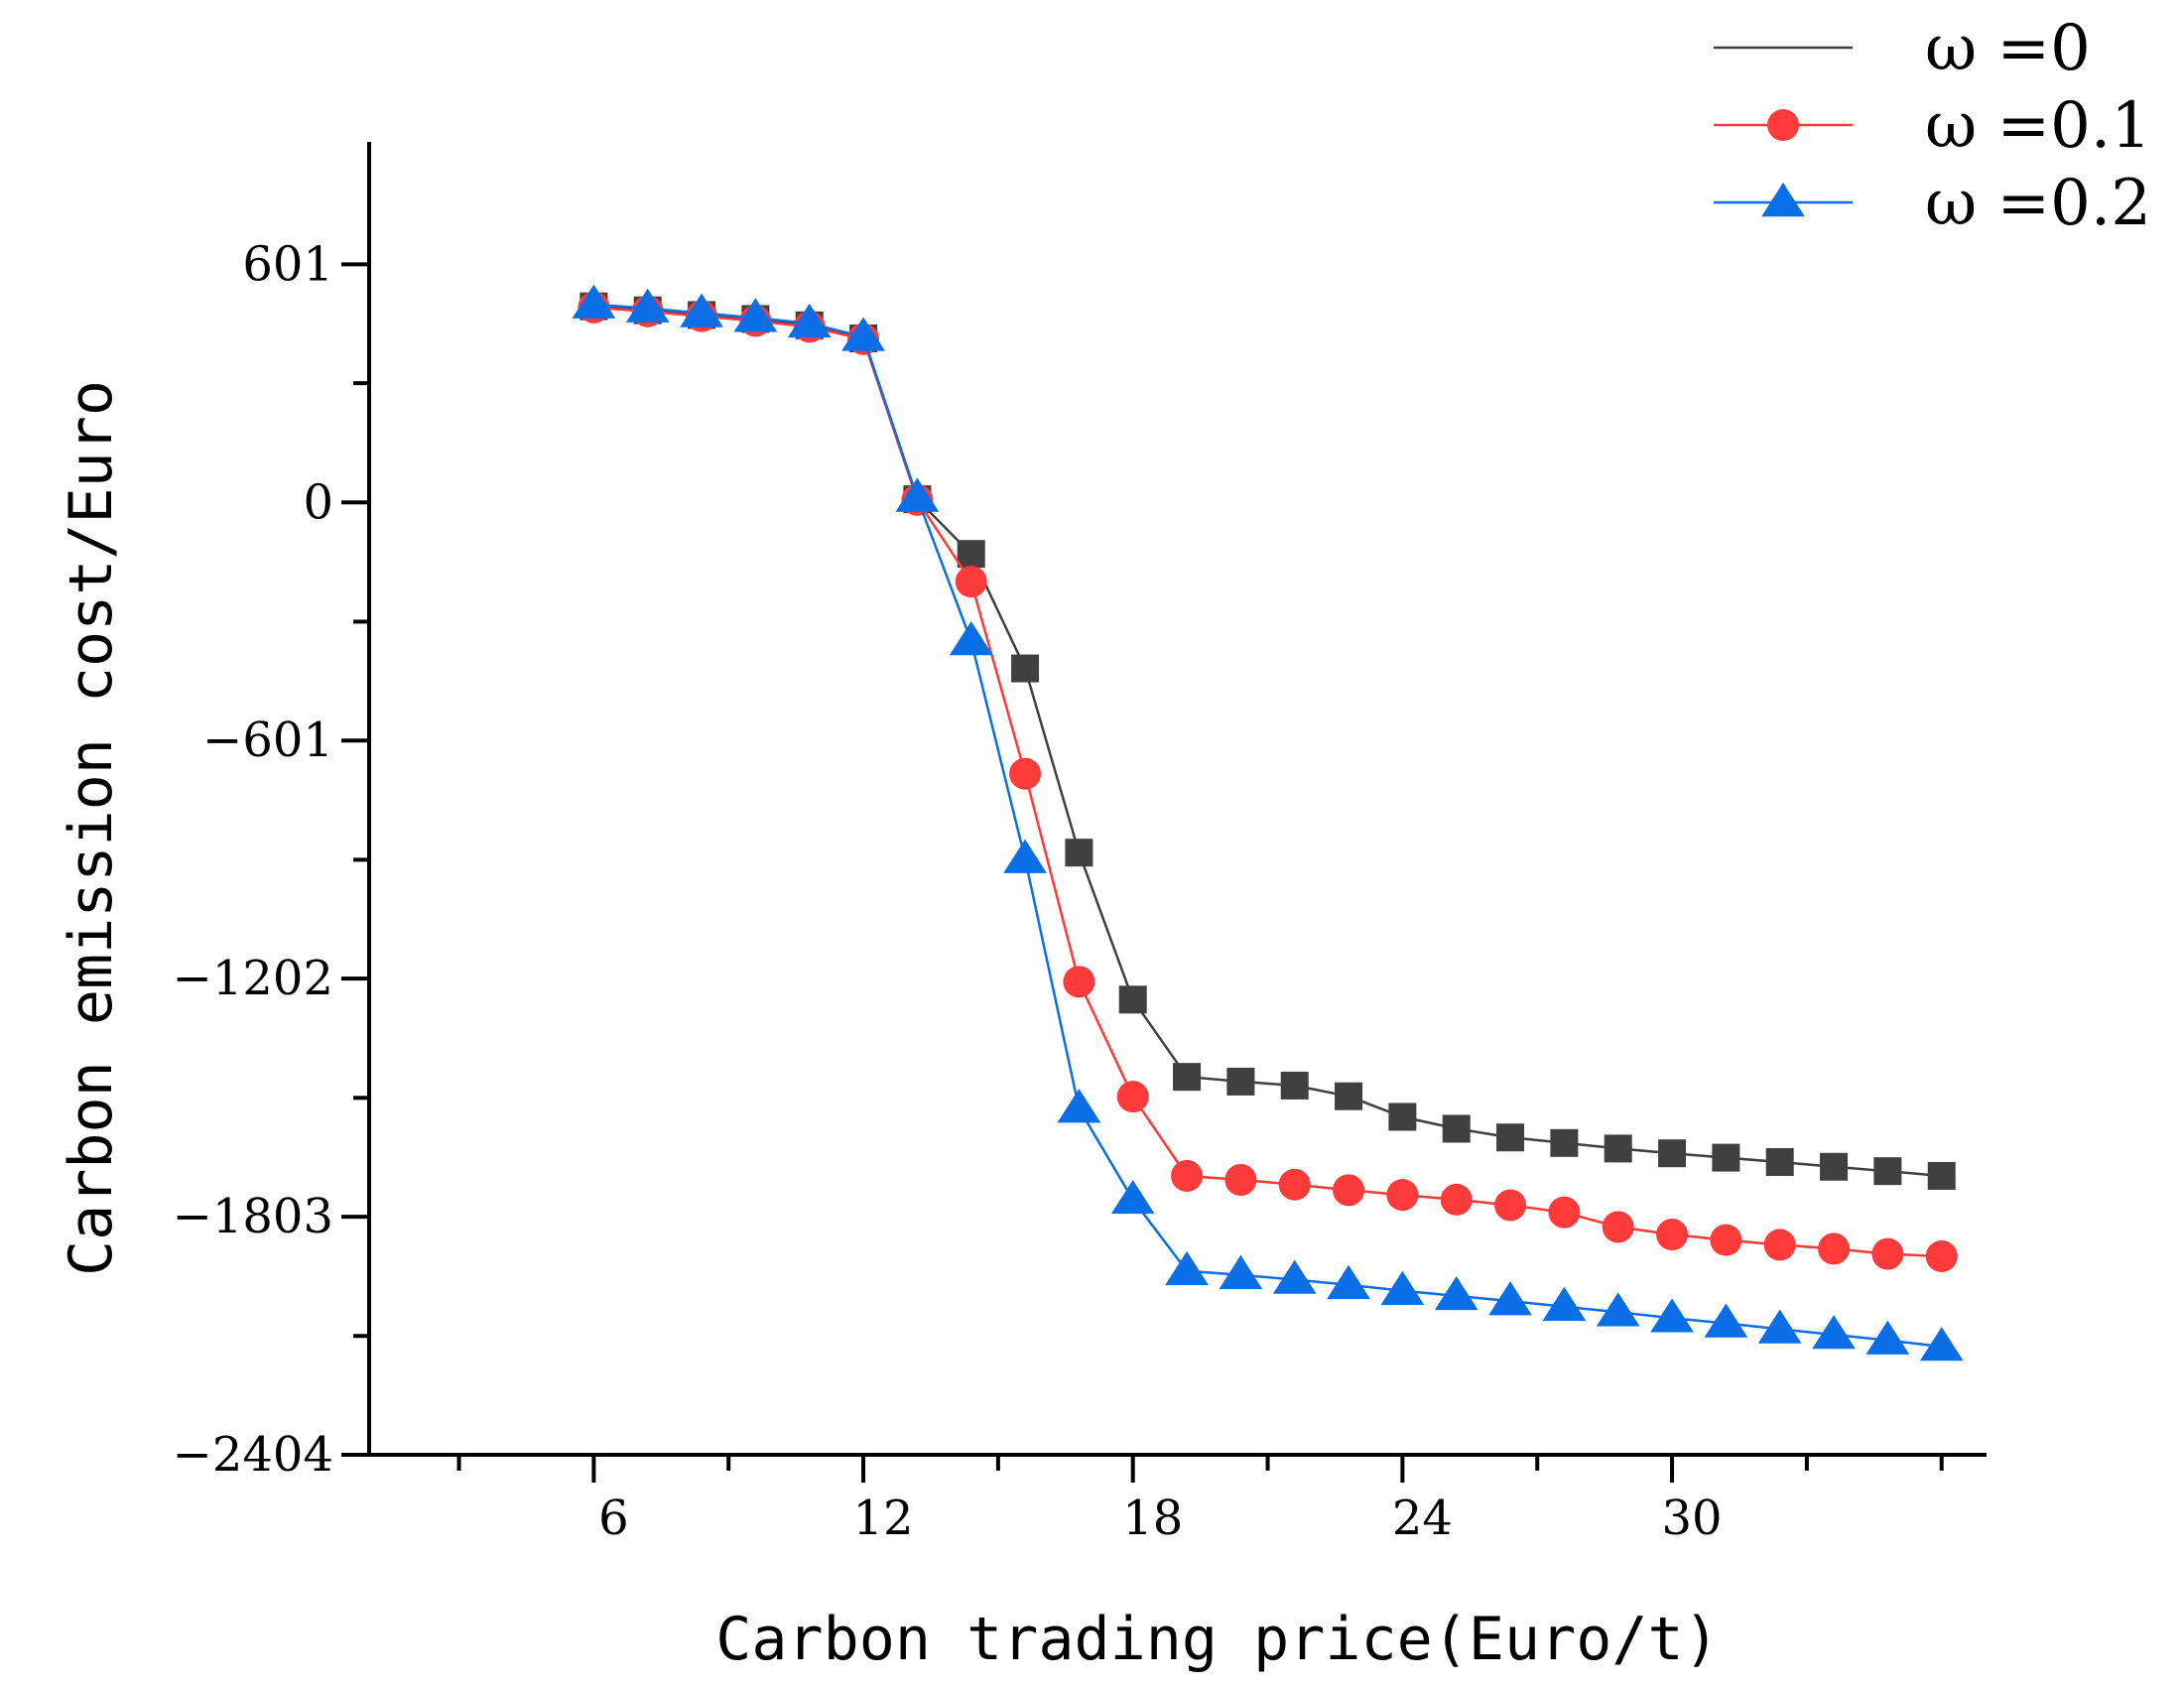  I want to click on y-tick-label: −601, so click(267, 740).